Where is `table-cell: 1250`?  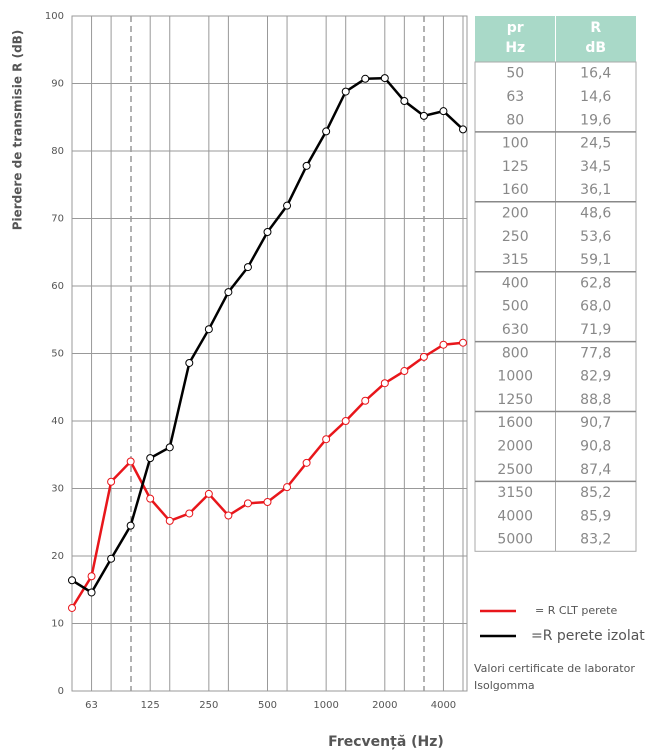
table-cell: 1250 is located at coordinates (515, 400).